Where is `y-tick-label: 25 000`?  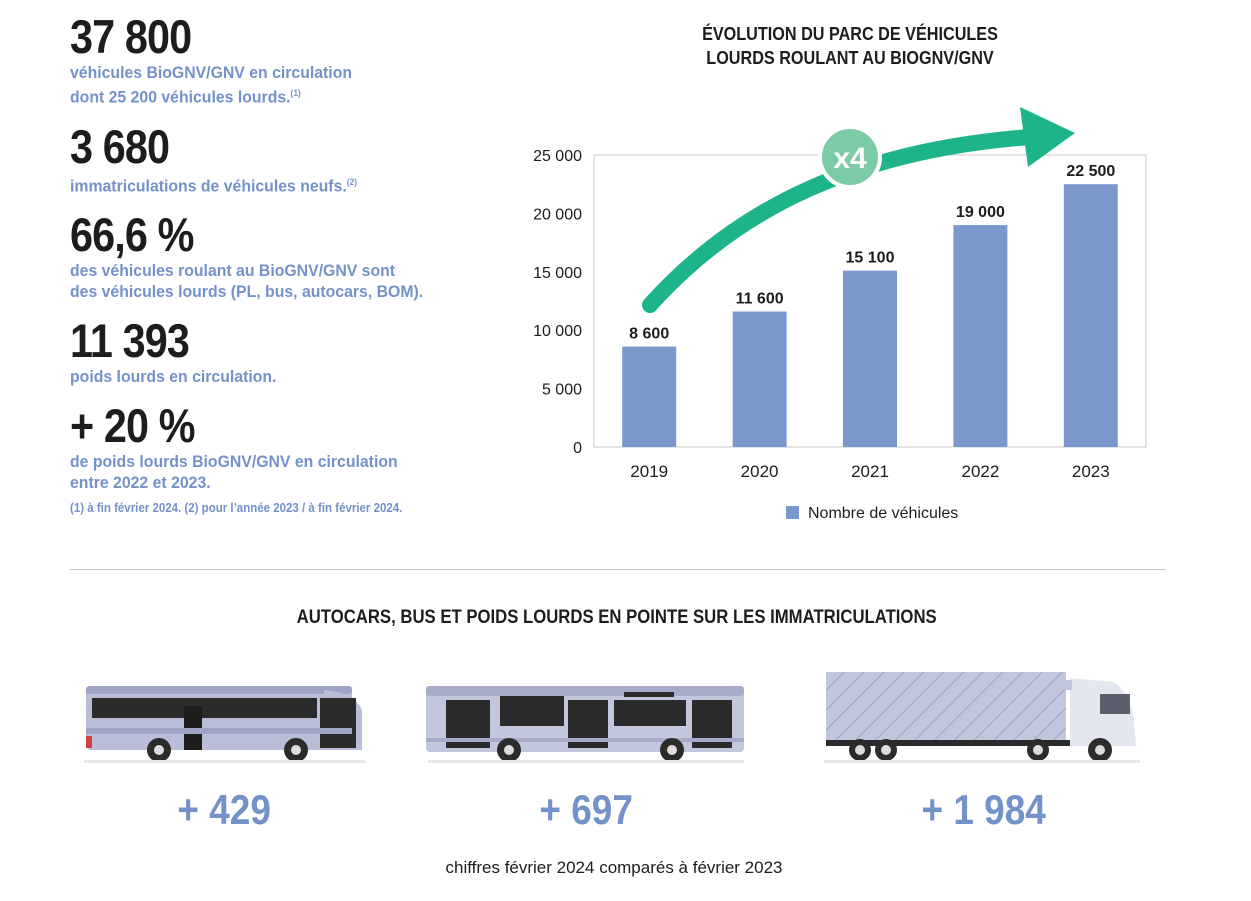
y-tick-label: 25 000 is located at coordinates (557, 156).